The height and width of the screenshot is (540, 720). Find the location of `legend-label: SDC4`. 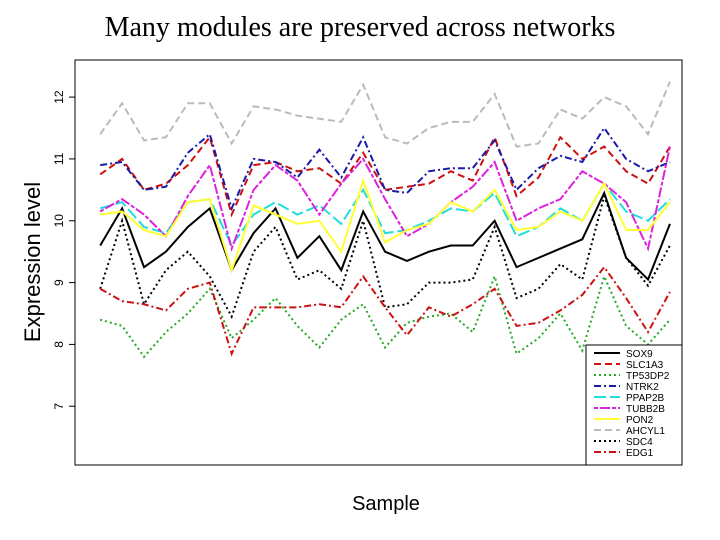

legend-label: SDC4 is located at coordinates (639, 442).